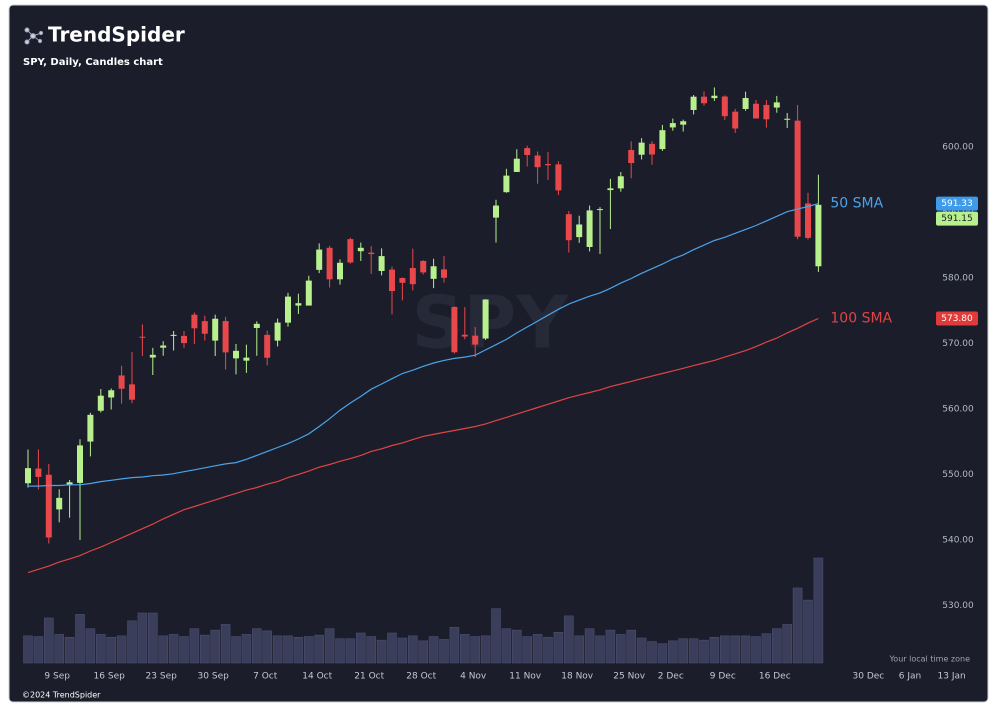 The width and height of the screenshot is (998, 707). Describe the element at coordinates (61, 695) in the screenshot. I see `copyright: ©2024 TrendSpider` at that location.